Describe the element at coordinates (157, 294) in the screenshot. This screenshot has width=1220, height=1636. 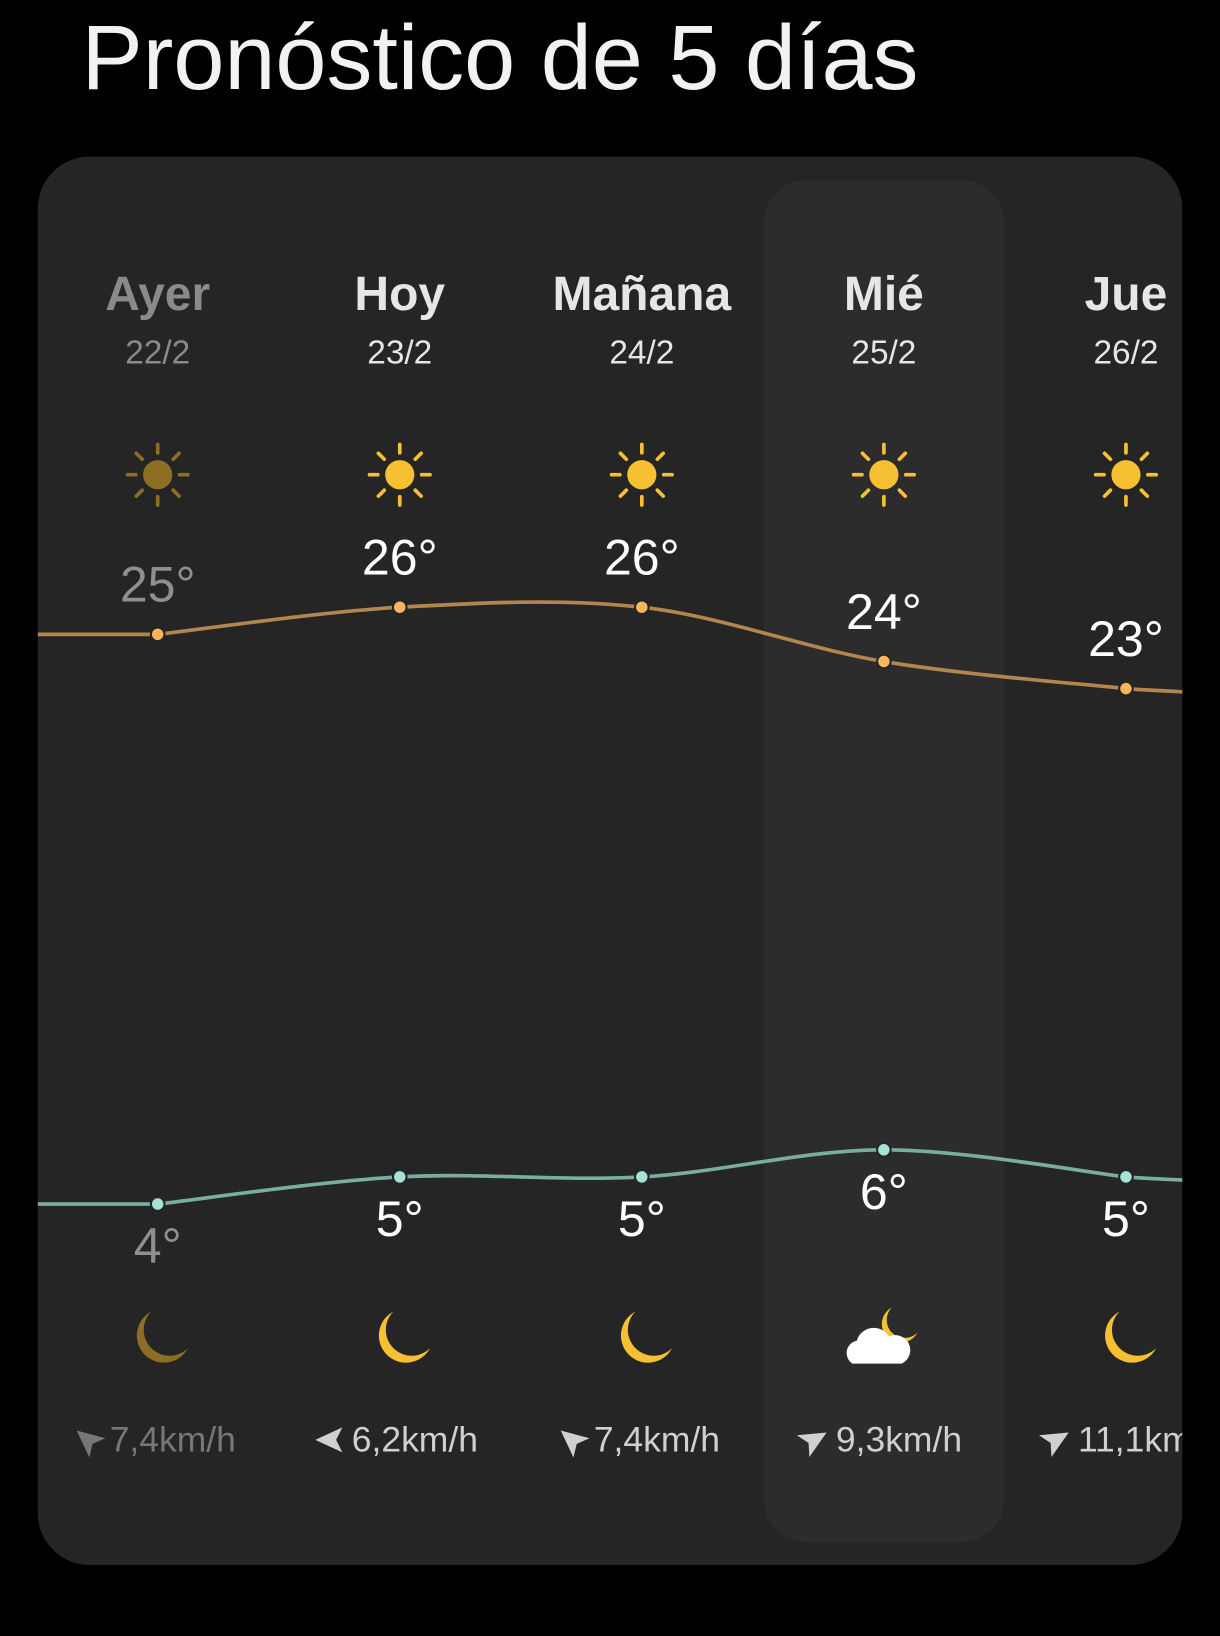
I see `day-name: Ayer` at that location.